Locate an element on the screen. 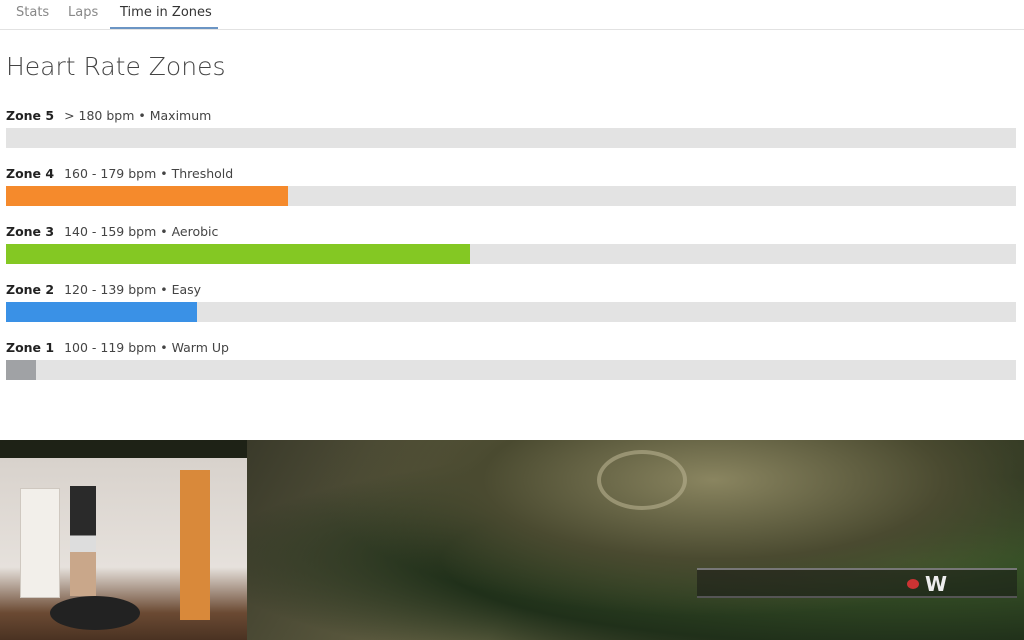 This screenshot has height=640, width=1024. zone-row: Zone 3 140 - 159 bpm • Aerobic is located at coordinates (511, 244).